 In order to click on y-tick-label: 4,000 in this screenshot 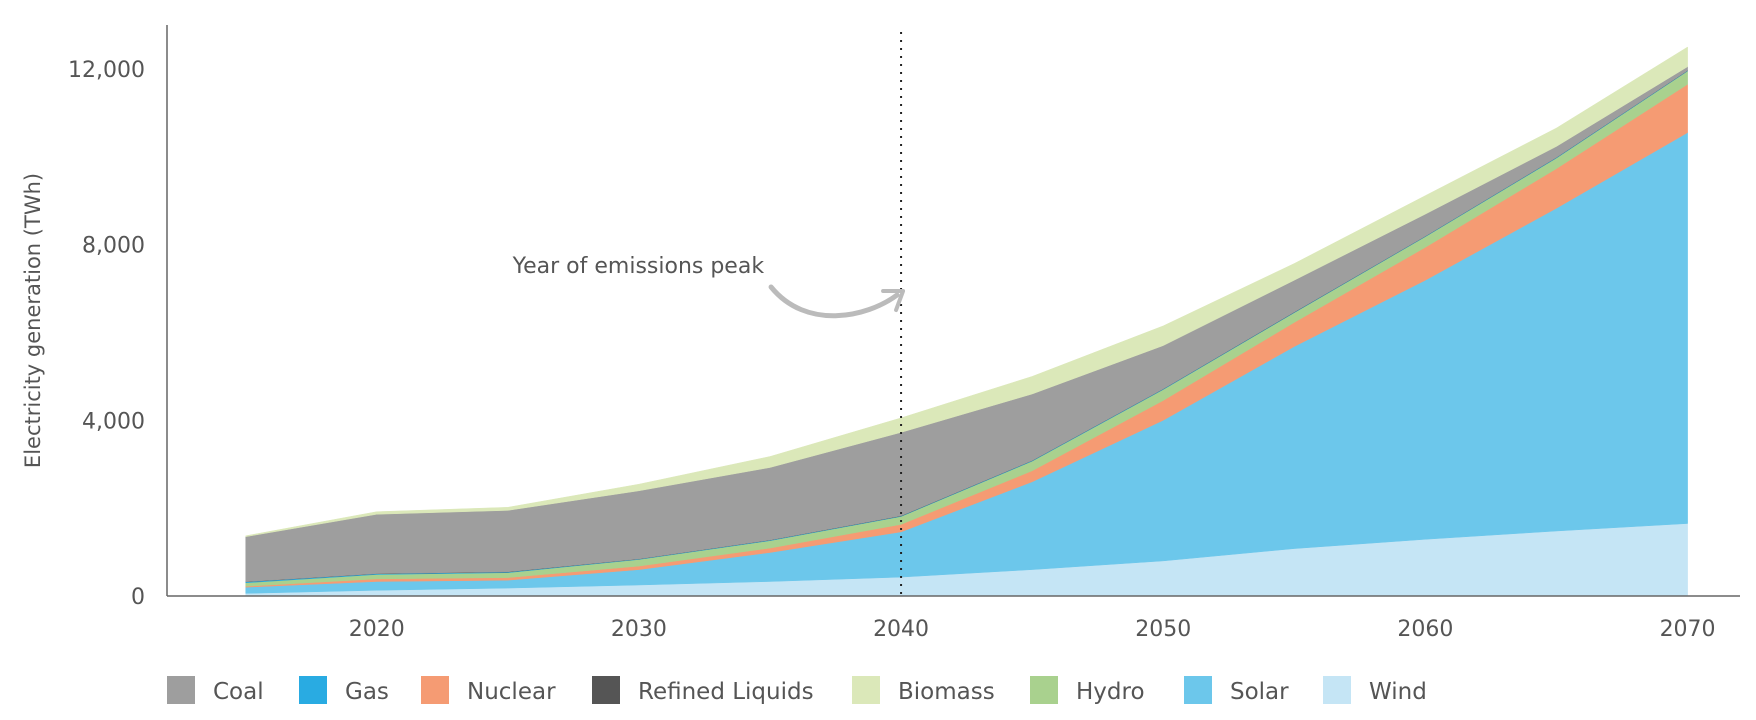, I will do `click(113, 421)`.